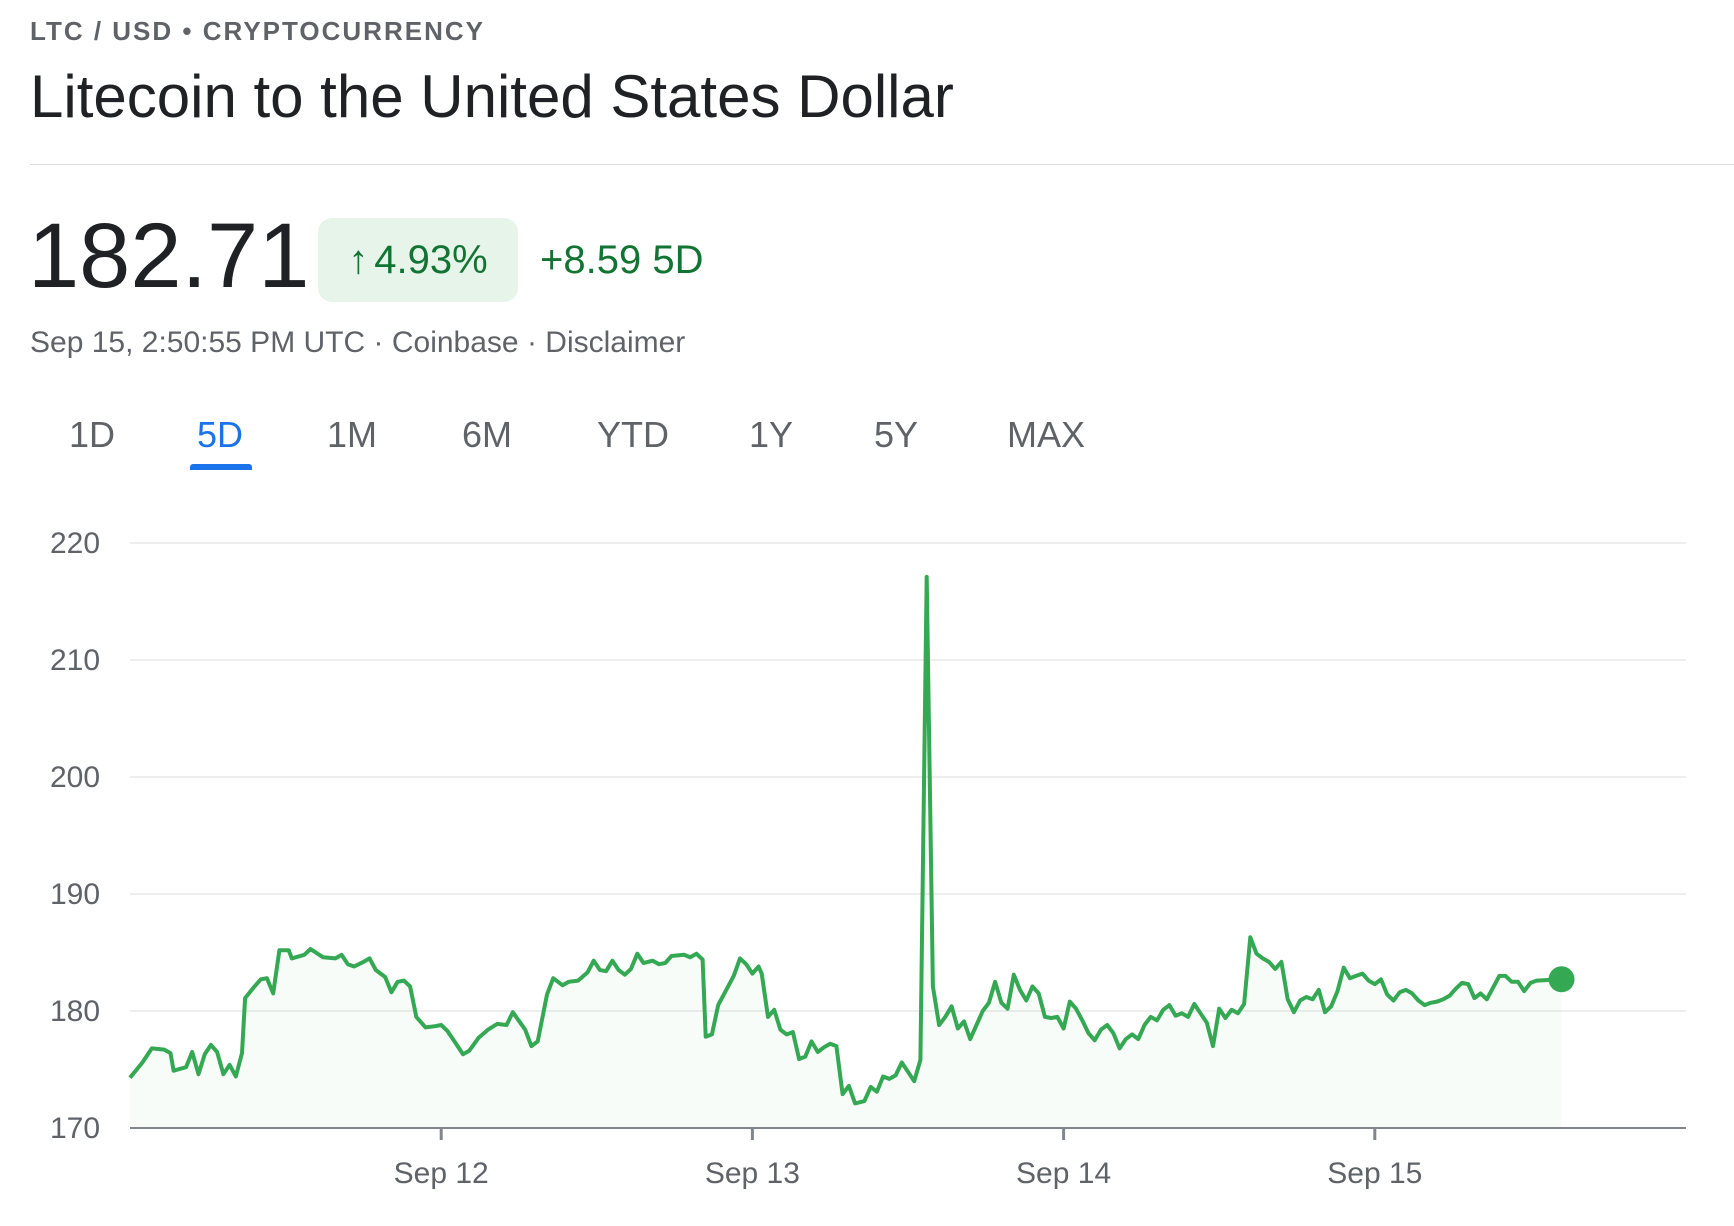 The width and height of the screenshot is (1734, 1226). Describe the element at coordinates (221, 467) in the screenshot. I see `active-tab-indicator` at that location.